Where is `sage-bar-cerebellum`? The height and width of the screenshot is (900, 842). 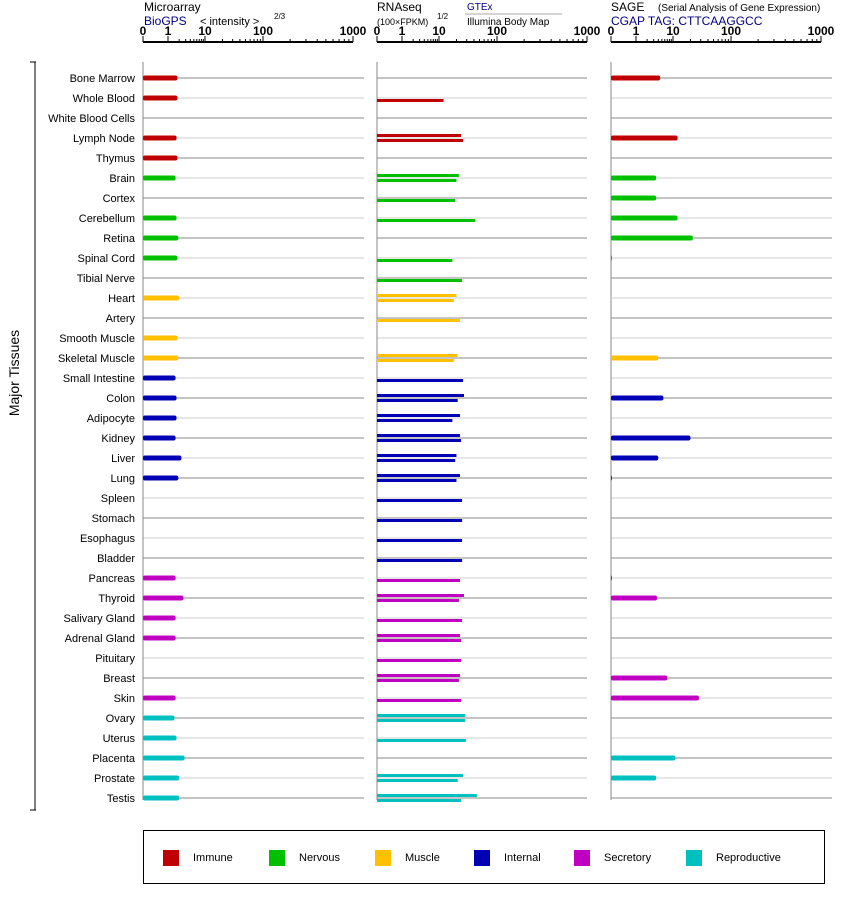
sage-bar-cerebellum is located at coordinates (644, 218).